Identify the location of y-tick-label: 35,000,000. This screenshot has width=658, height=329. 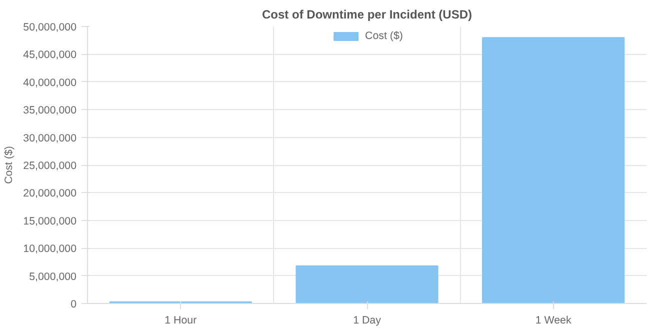
(50, 110).